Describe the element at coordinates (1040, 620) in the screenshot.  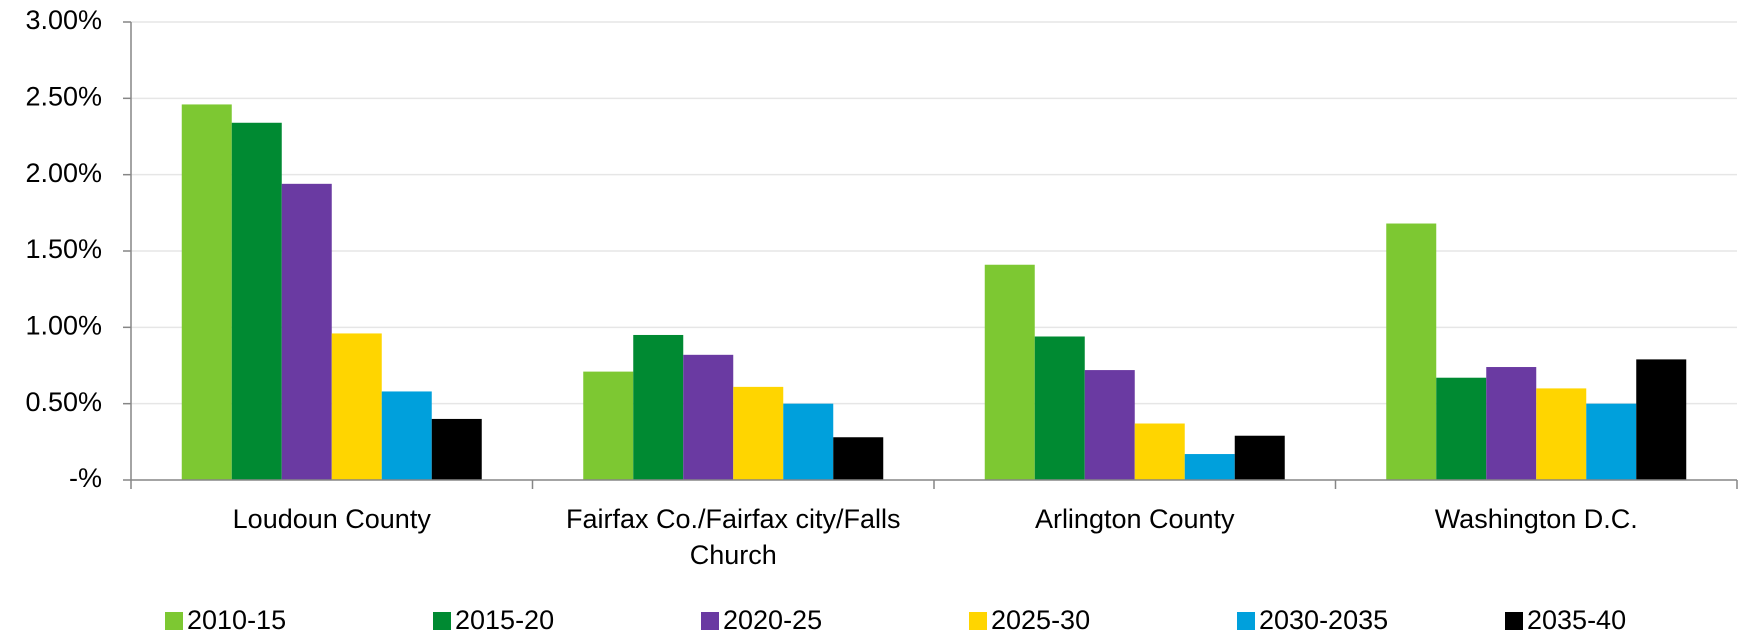
I see `legend-label: 2025-30` at that location.